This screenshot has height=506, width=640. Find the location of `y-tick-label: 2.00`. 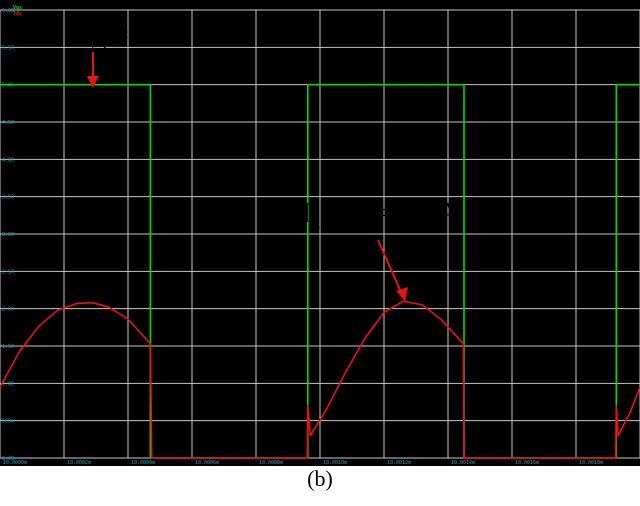

y-tick-label: 2.00 is located at coordinates (8, 310).